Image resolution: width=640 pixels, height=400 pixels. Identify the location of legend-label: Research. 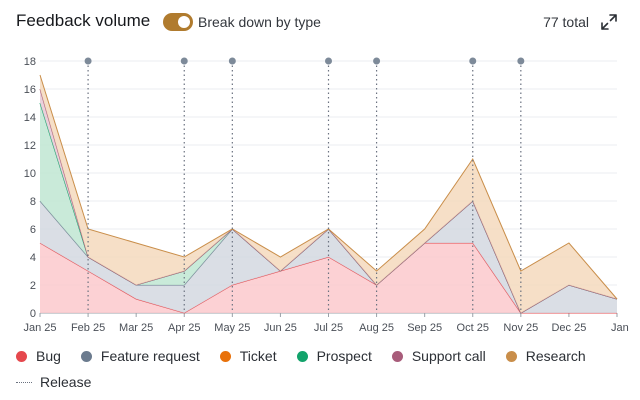
(555, 356).